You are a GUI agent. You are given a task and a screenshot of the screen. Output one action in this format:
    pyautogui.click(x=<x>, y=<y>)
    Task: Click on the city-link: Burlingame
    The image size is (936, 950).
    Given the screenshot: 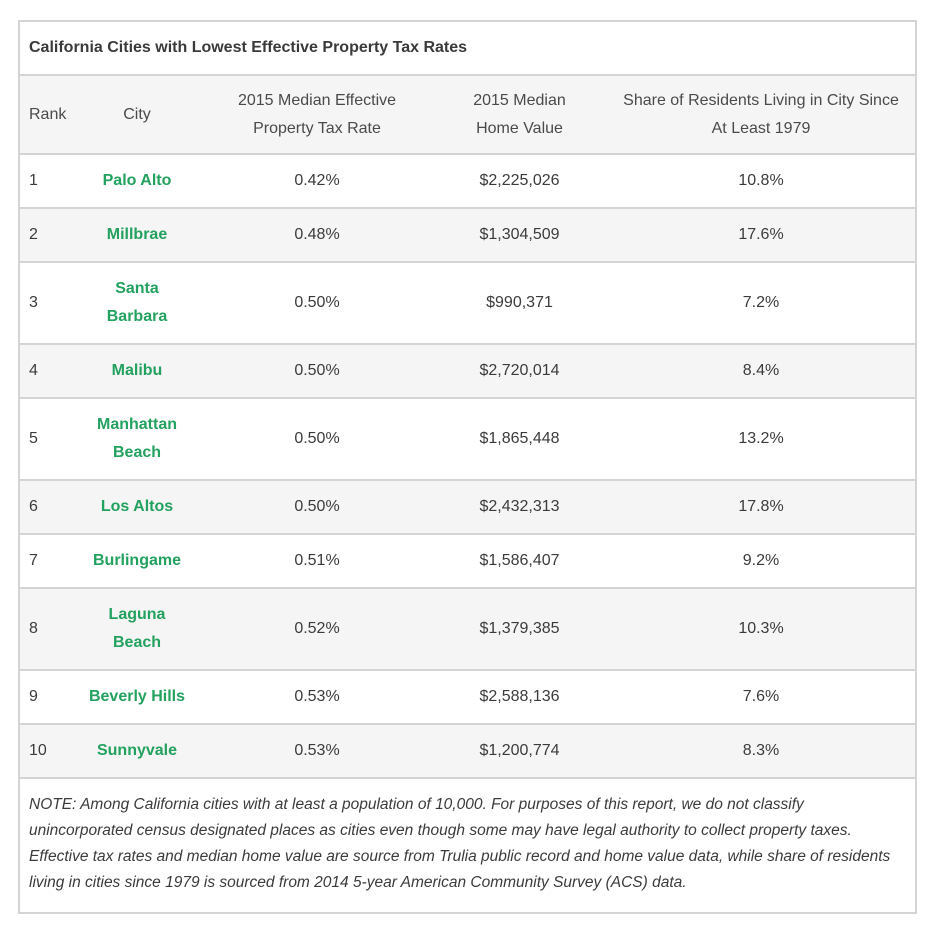 What is the action you would take?
    pyautogui.click(x=137, y=561)
    